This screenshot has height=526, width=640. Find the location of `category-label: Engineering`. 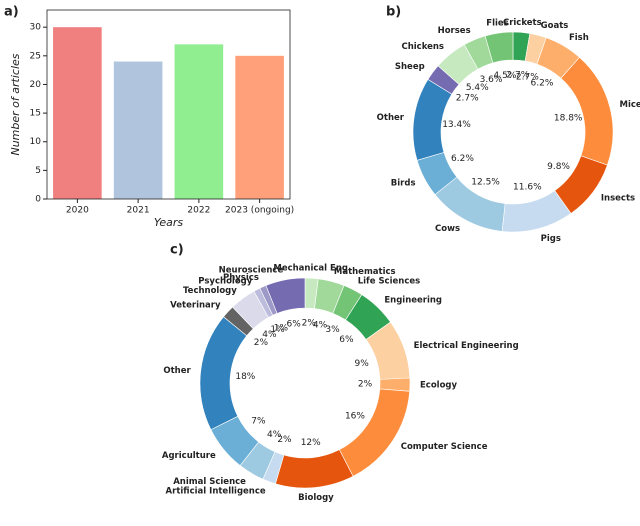

category-label: Engineering is located at coordinates (413, 300).